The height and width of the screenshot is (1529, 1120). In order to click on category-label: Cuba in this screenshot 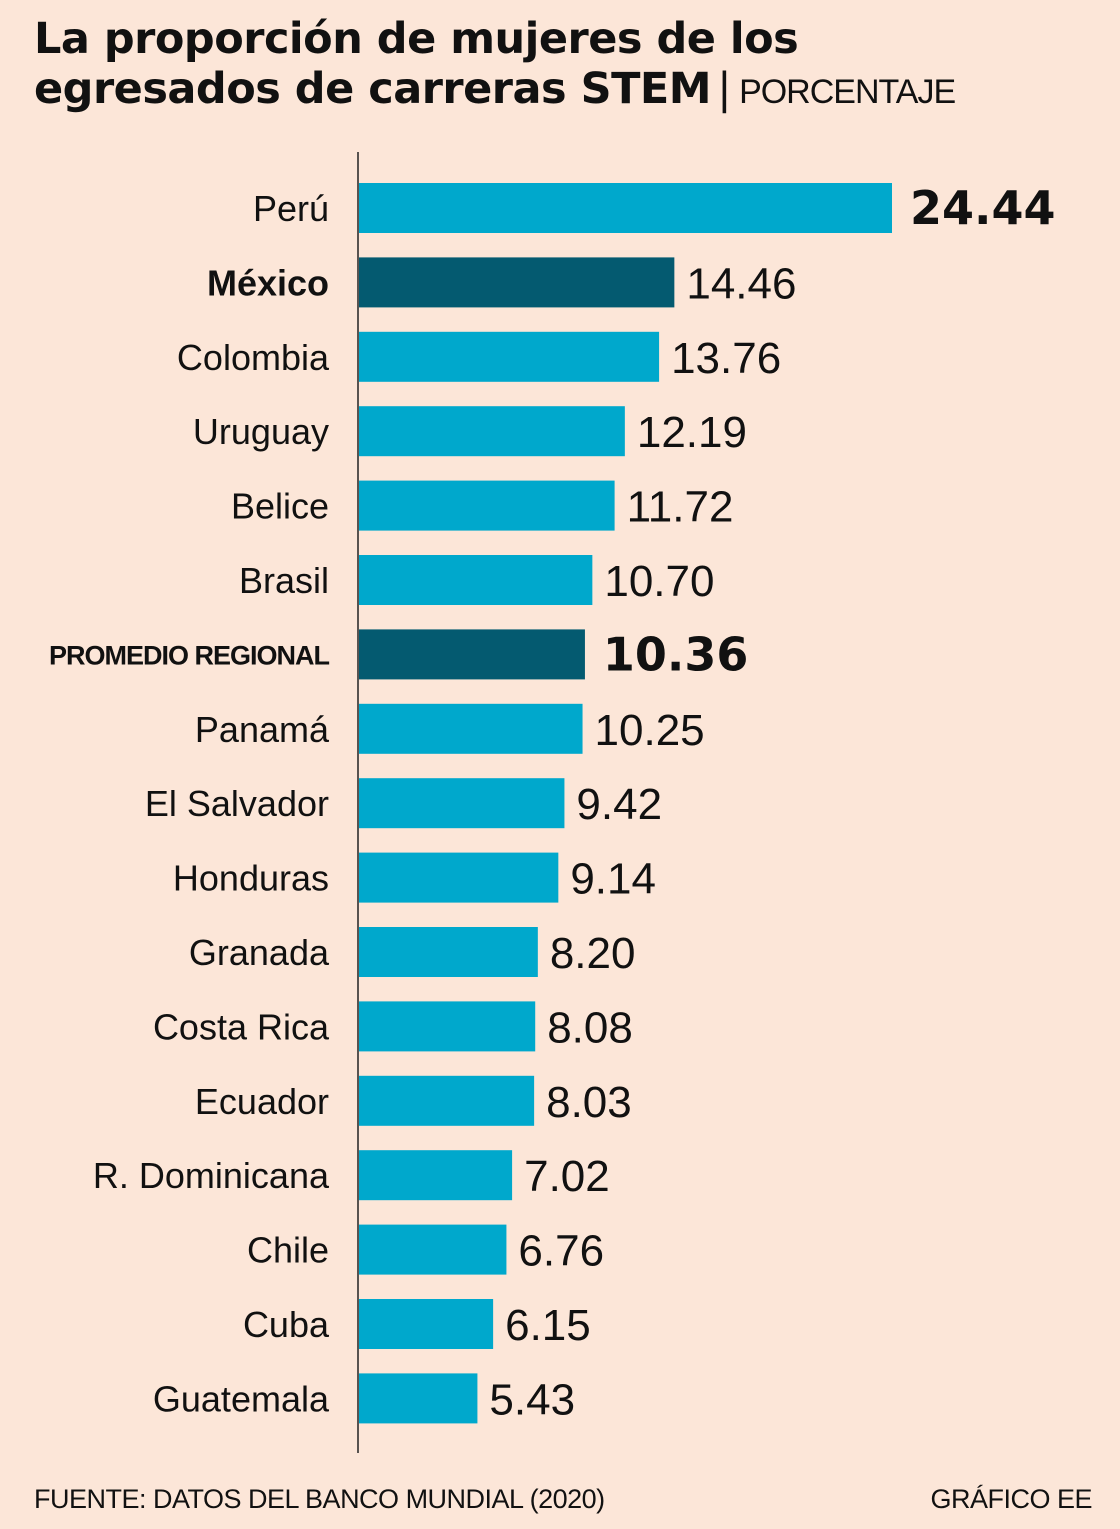, I will do `click(286, 1324)`.